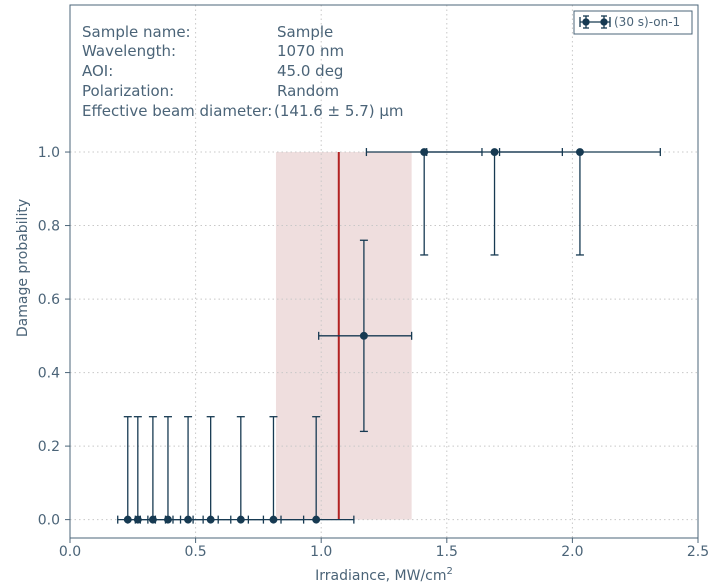 The height and width of the screenshot is (587, 713). Describe the element at coordinates (49, 153) in the screenshot. I see `y-tick-label-5: 1.0` at that location.